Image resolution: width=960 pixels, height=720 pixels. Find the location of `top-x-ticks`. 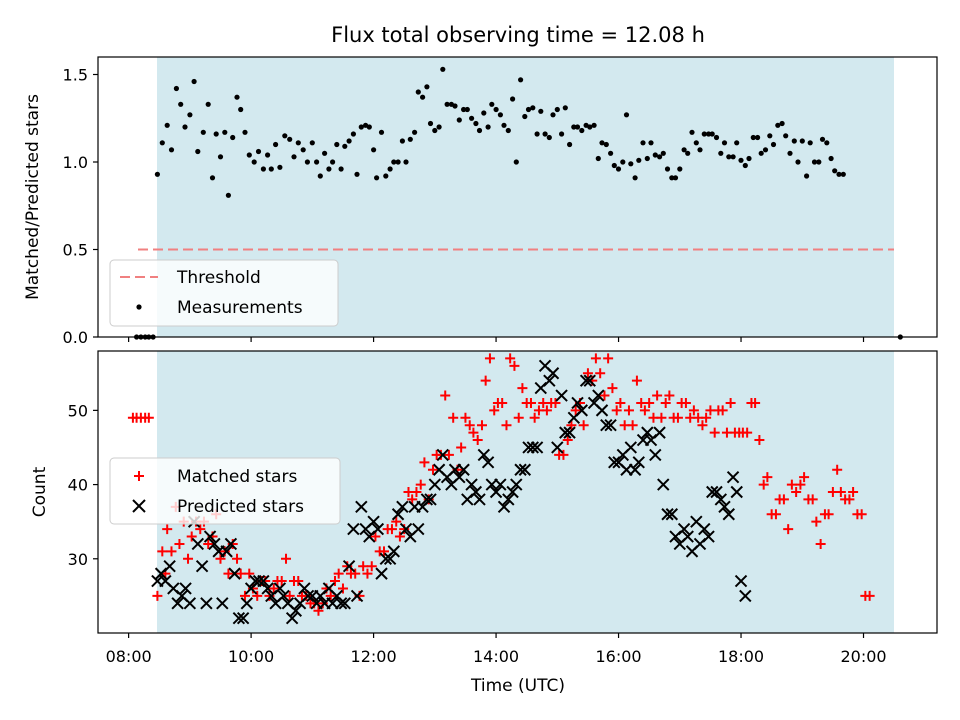

top-x-ticks is located at coordinates (496, 339).